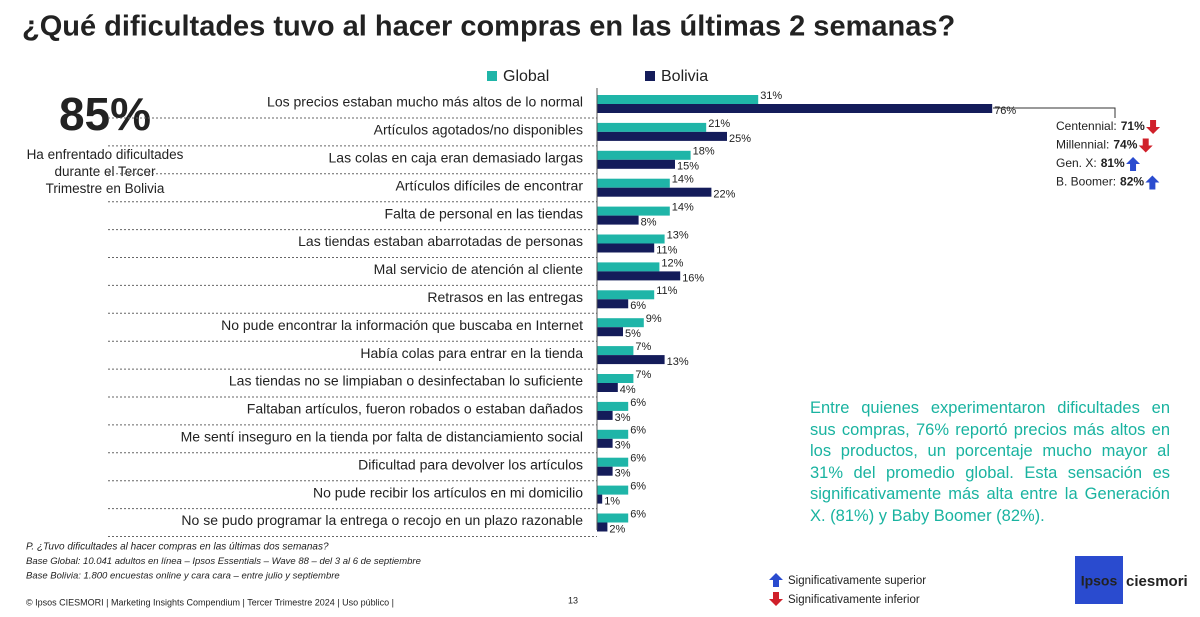 This screenshot has width=1200, height=617. Describe the element at coordinates (854, 600) in the screenshot. I see `significance-label: Significativamente inferior` at that location.